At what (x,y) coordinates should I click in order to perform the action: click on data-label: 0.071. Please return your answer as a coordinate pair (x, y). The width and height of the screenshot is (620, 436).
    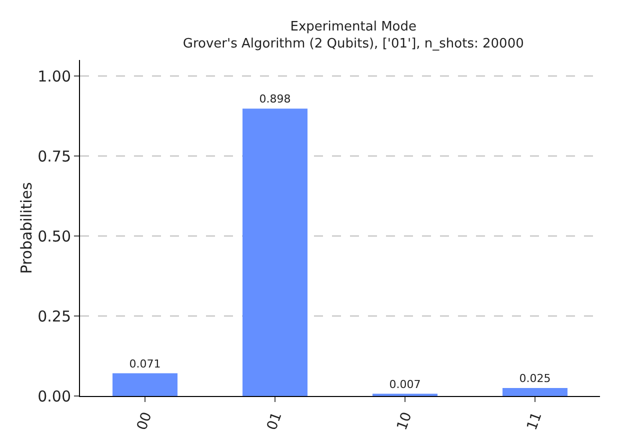
    Looking at the image, I should click on (145, 363).